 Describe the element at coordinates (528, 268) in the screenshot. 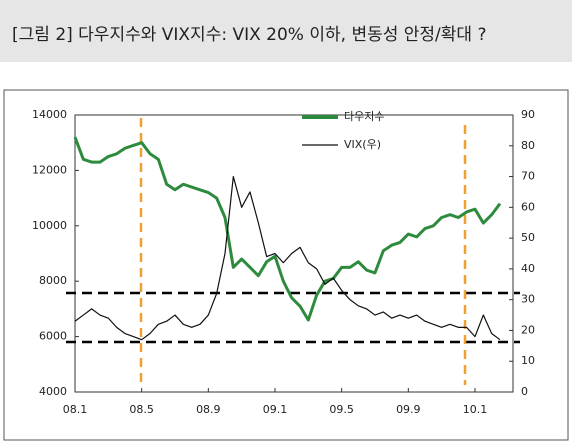

I see `y2-tick-label: 40` at that location.